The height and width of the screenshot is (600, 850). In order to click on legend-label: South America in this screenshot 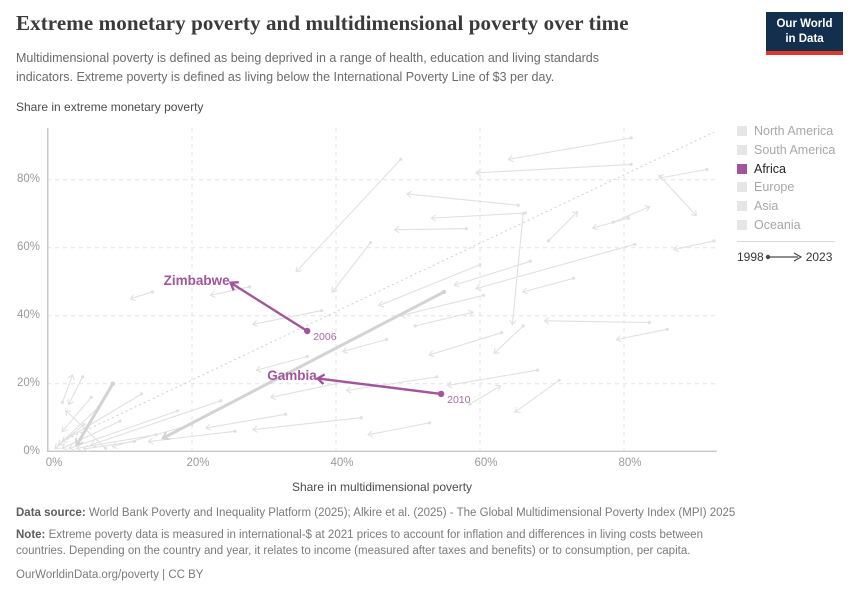, I will do `click(795, 150)`.